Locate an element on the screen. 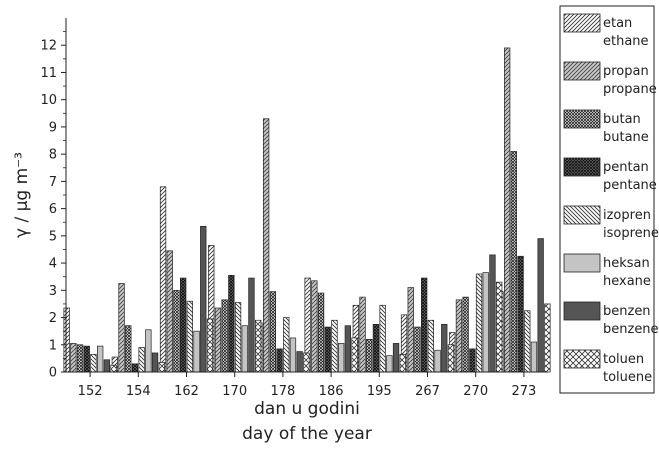  legend-swatch-butan is located at coordinates (582, 119).